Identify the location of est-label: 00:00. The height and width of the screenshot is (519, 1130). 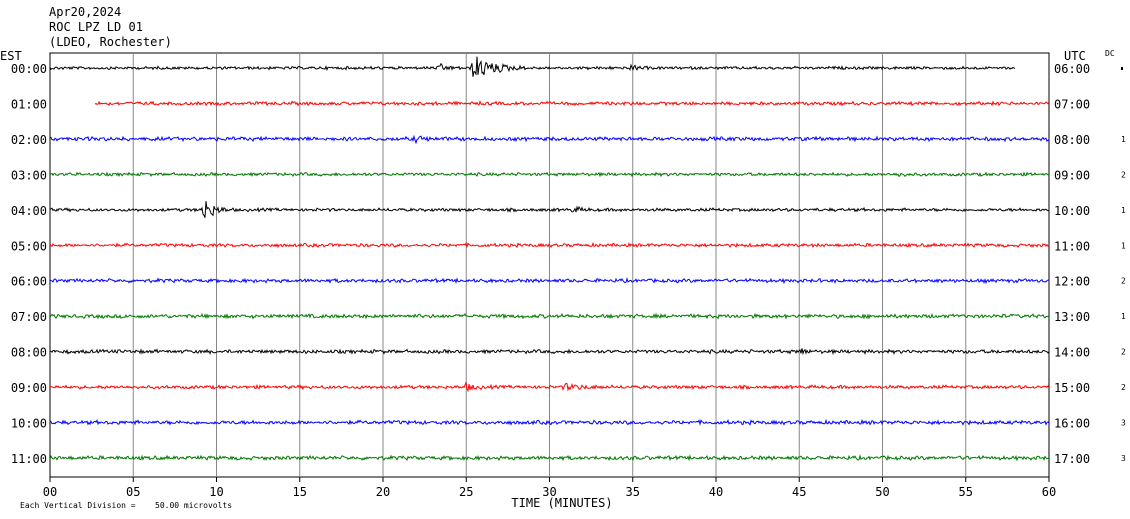
(29, 69).